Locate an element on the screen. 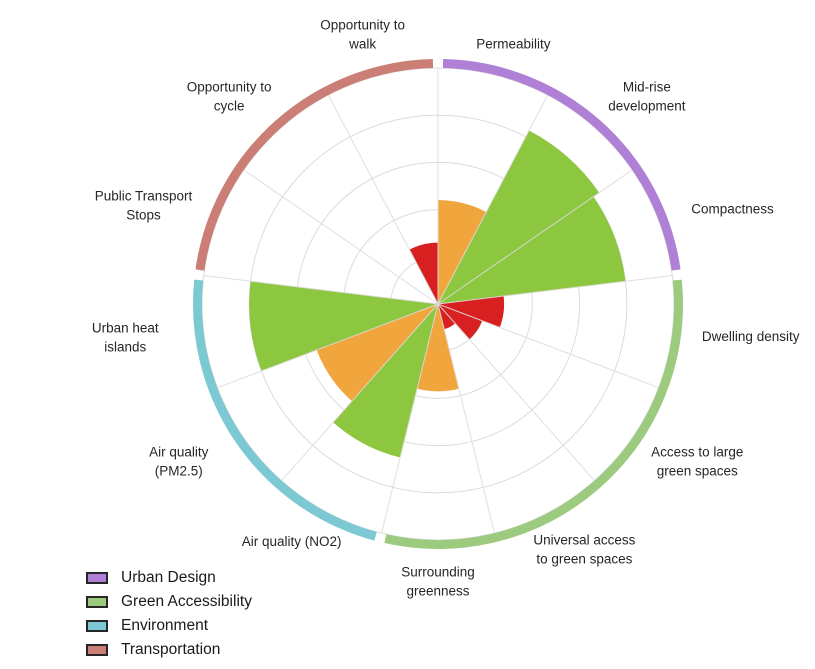  legend-item-urban-design: Urban Design is located at coordinates (169, 577).